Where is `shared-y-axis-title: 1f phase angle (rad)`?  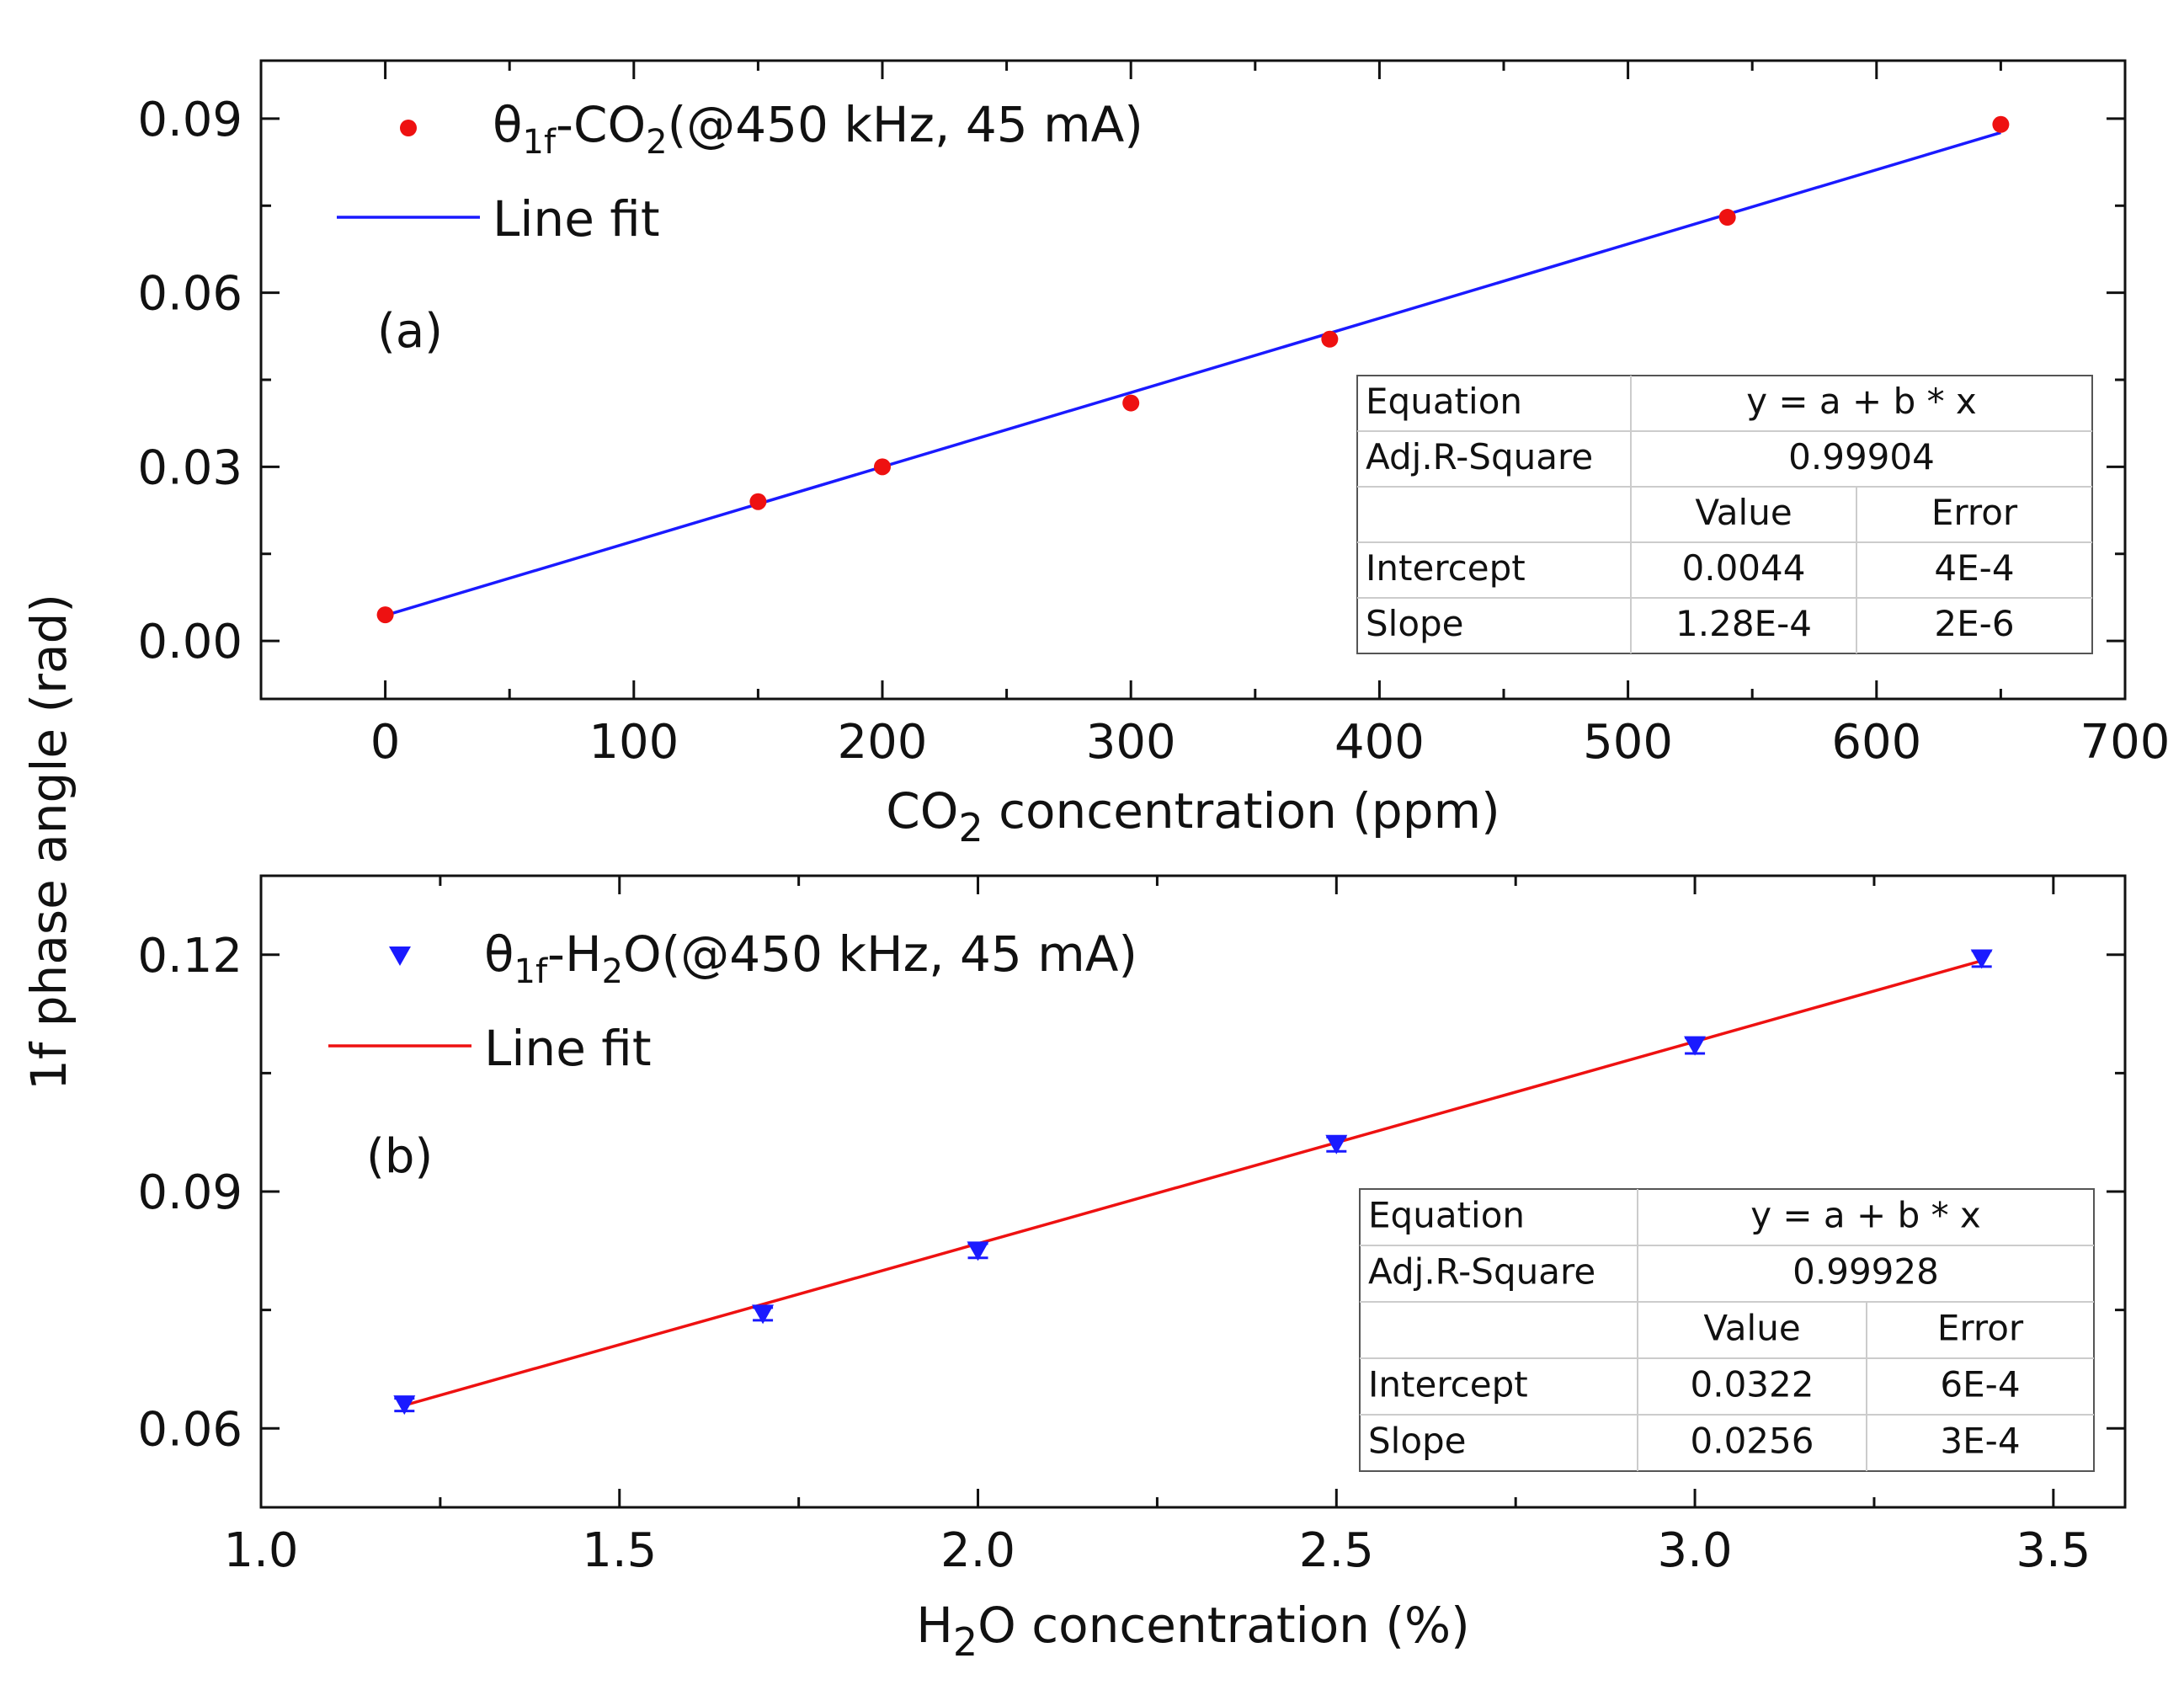
shared-y-axis-title: 1f phase angle (rad) is located at coordinates (48, 842).